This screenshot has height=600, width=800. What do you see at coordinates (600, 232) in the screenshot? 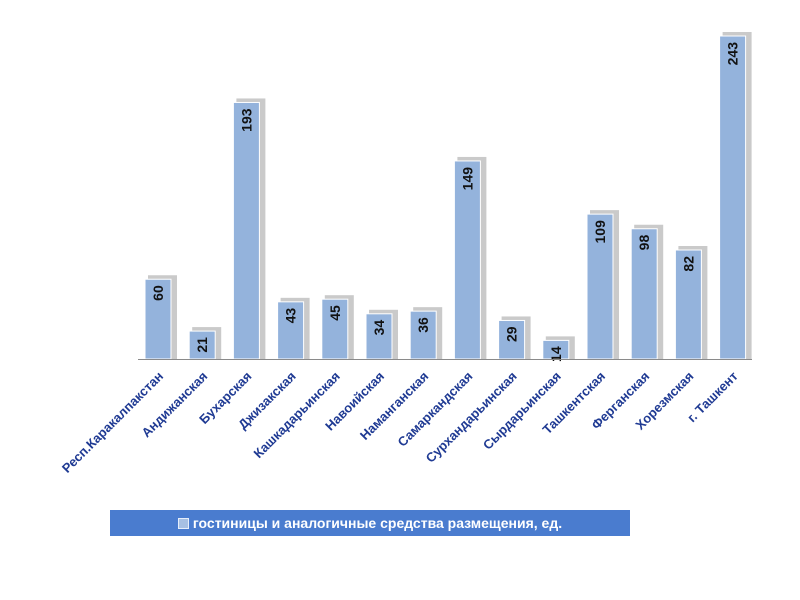
I see `bar-value-label: 109` at bounding box center [600, 232].